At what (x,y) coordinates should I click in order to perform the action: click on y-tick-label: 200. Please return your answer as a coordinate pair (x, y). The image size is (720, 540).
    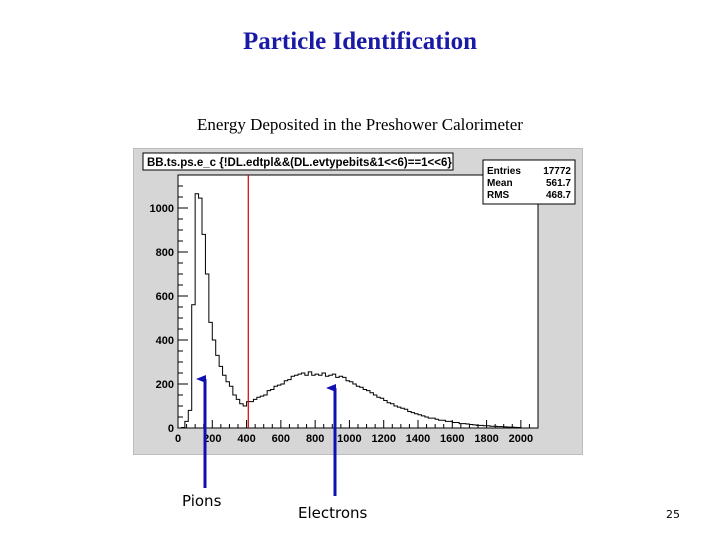
    Looking at the image, I should click on (165, 385).